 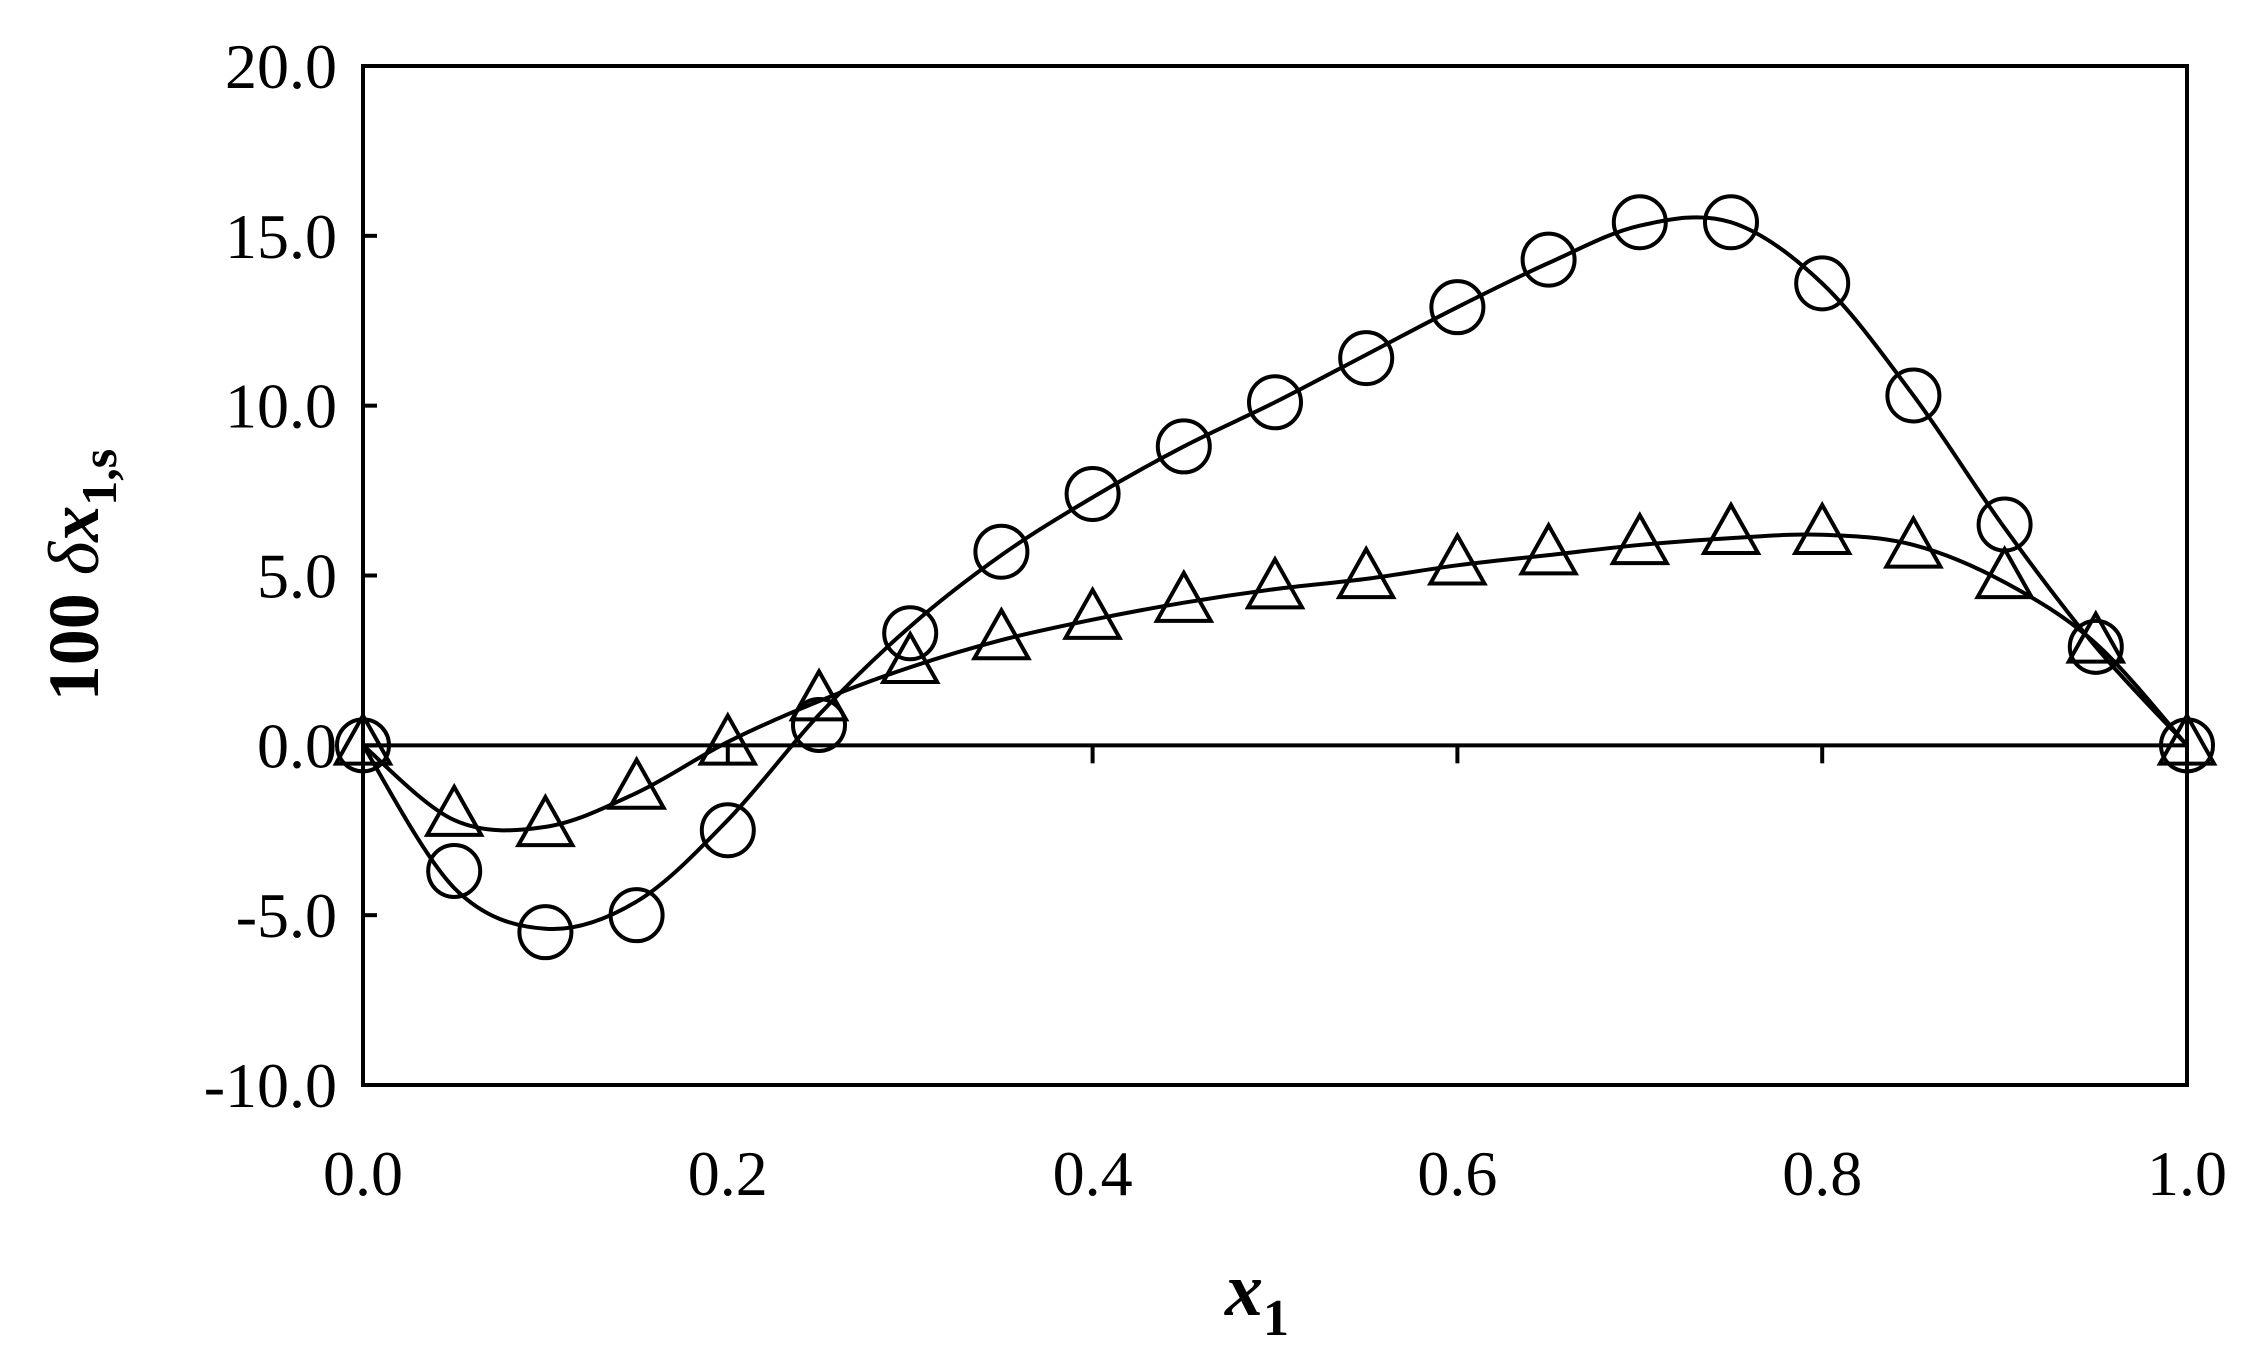 I want to click on x-tick-label: 0.2, so click(x=728, y=1173).